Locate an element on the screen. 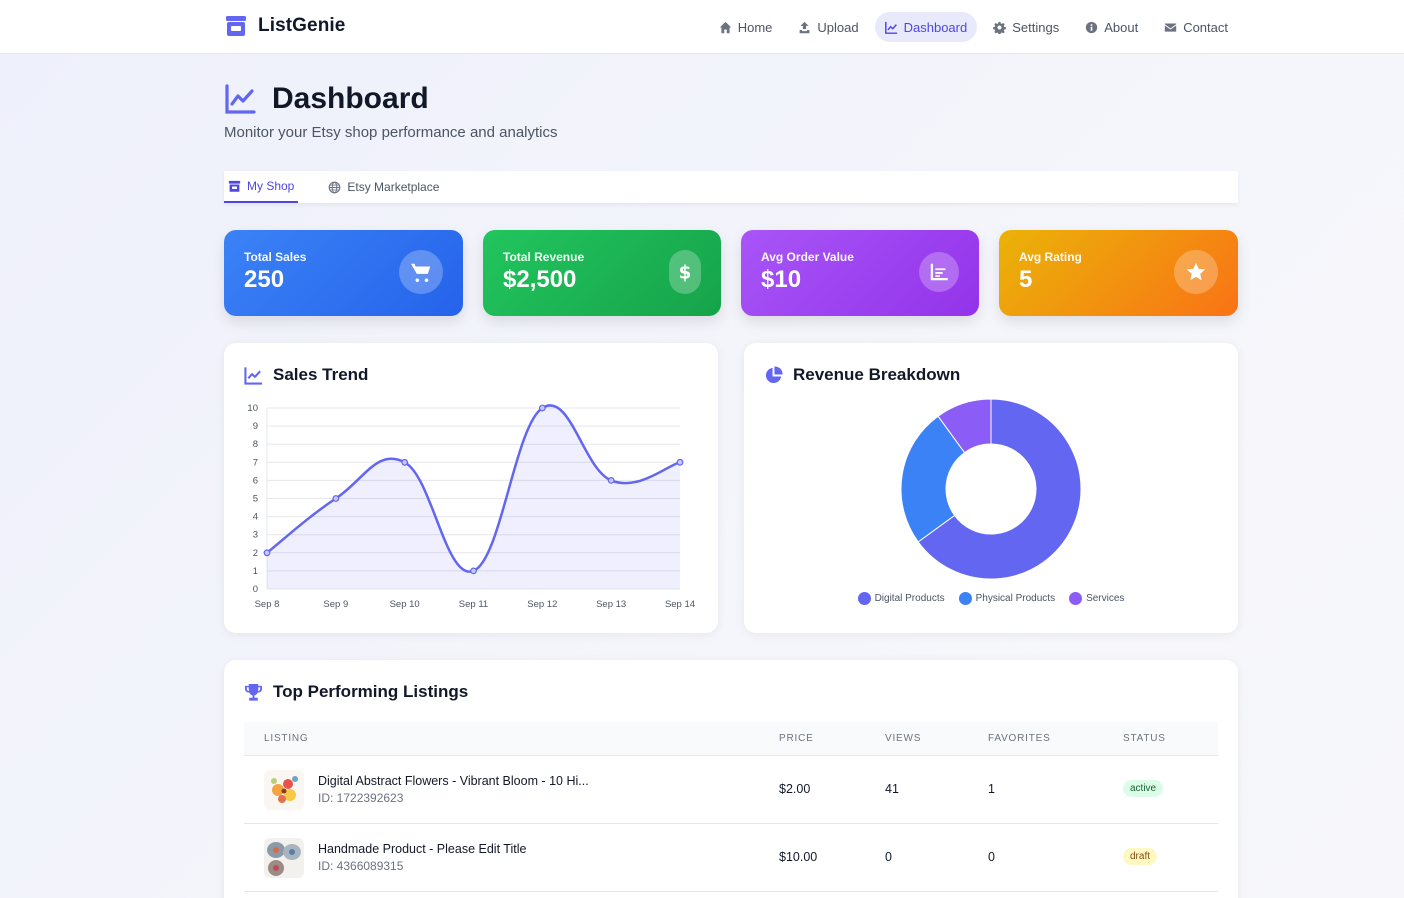  stat-card-avg-order-value: Avg Order Value $10 is located at coordinates (860, 273).